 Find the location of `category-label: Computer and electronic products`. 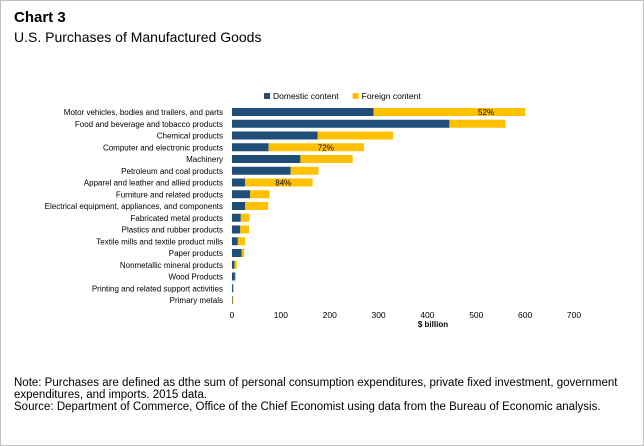

category-label: Computer and electronic products is located at coordinates (163, 147).